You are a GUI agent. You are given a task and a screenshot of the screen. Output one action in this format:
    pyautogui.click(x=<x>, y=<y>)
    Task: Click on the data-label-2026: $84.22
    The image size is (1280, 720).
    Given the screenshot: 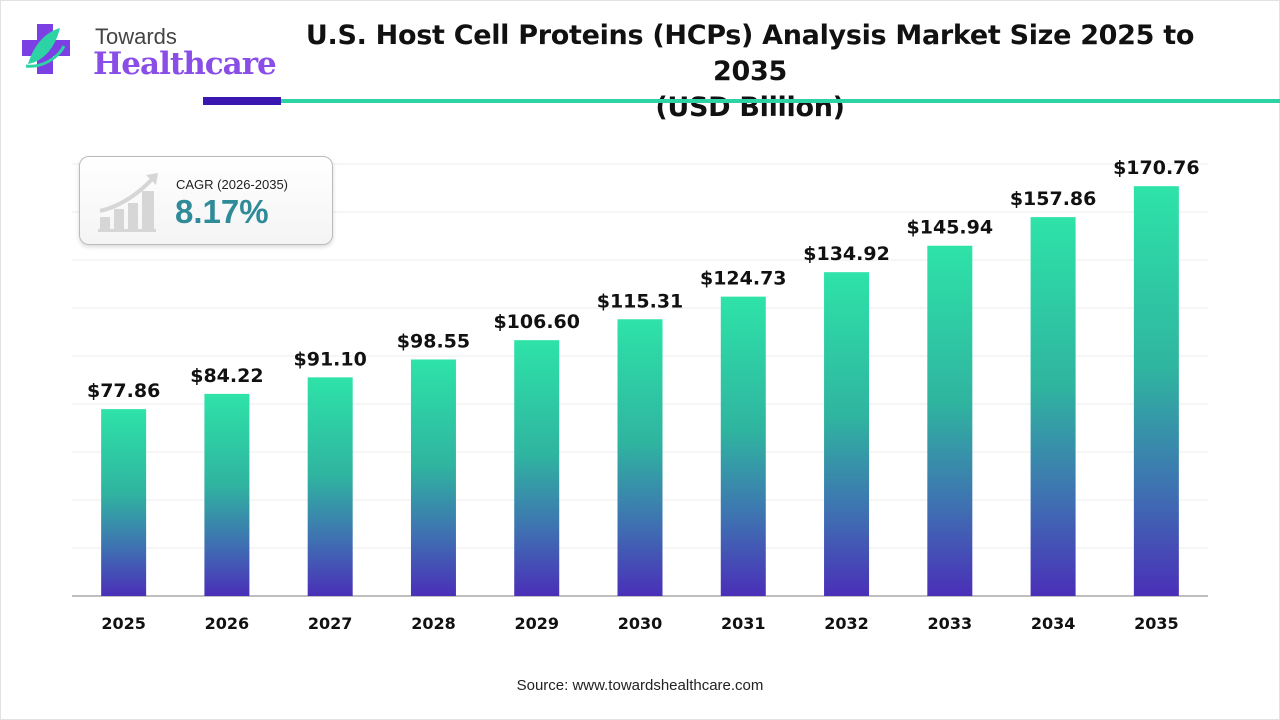 What is the action you would take?
    pyautogui.click(x=226, y=376)
    